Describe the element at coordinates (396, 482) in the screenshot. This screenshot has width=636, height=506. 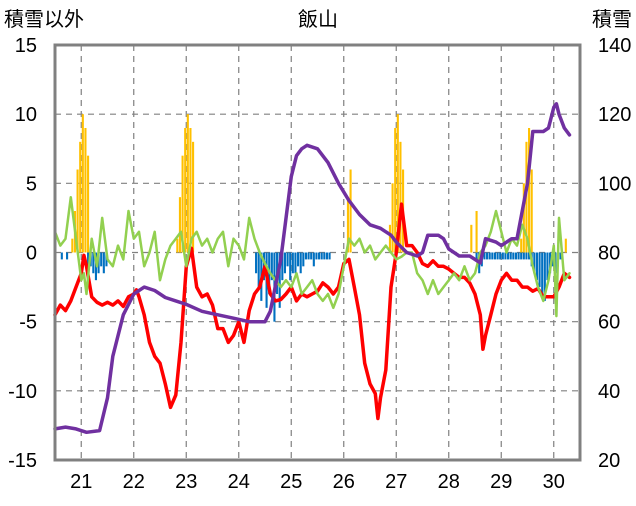
I see `x-tick-label: 27` at that location.